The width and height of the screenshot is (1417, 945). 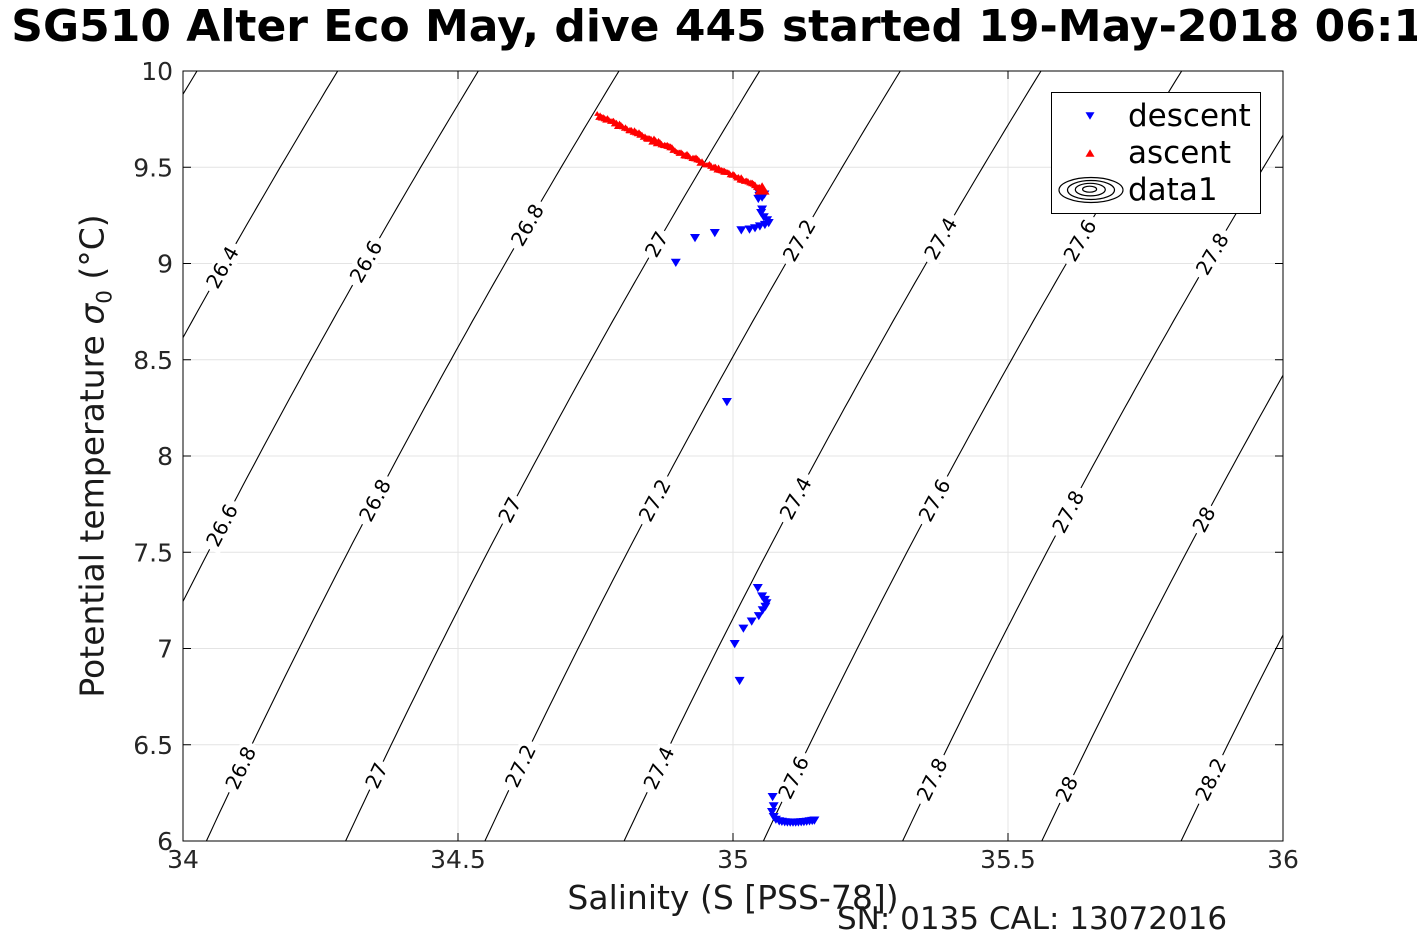 I want to click on legend-item-label: ascent, so click(x=1180, y=153).